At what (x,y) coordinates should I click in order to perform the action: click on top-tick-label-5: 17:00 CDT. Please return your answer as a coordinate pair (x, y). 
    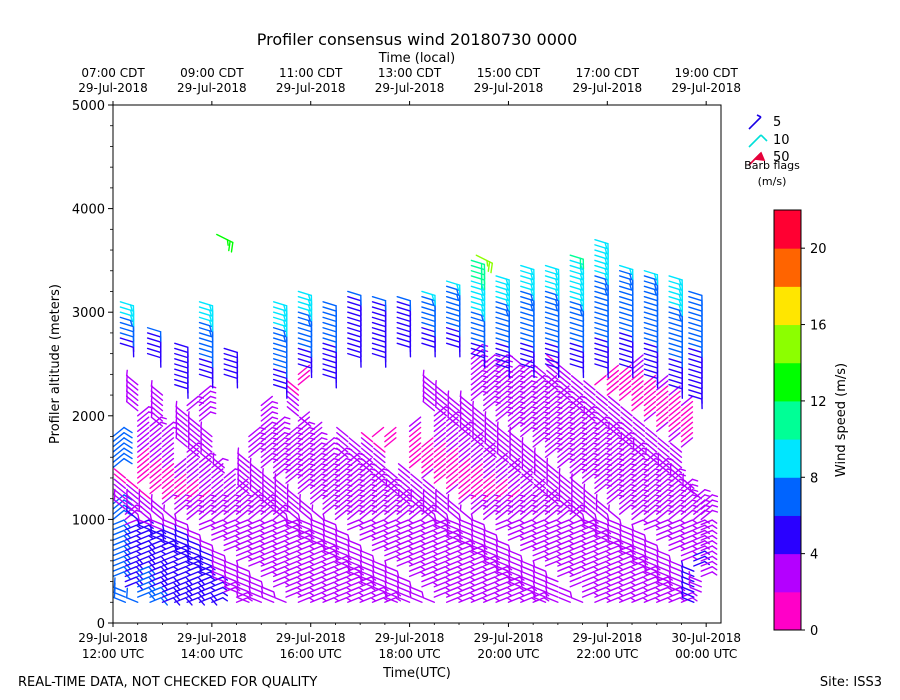
    Looking at the image, I should click on (608, 73).